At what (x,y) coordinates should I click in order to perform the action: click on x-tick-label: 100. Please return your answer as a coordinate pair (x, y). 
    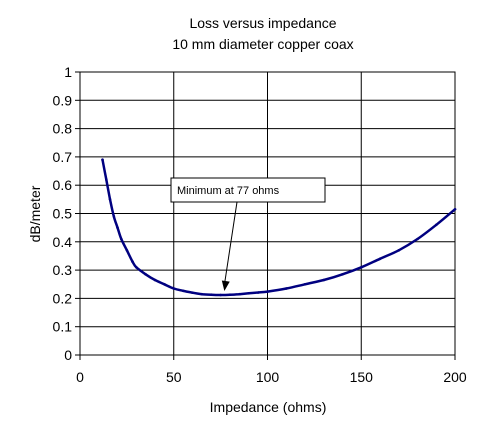
    Looking at the image, I should click on (268, 377).